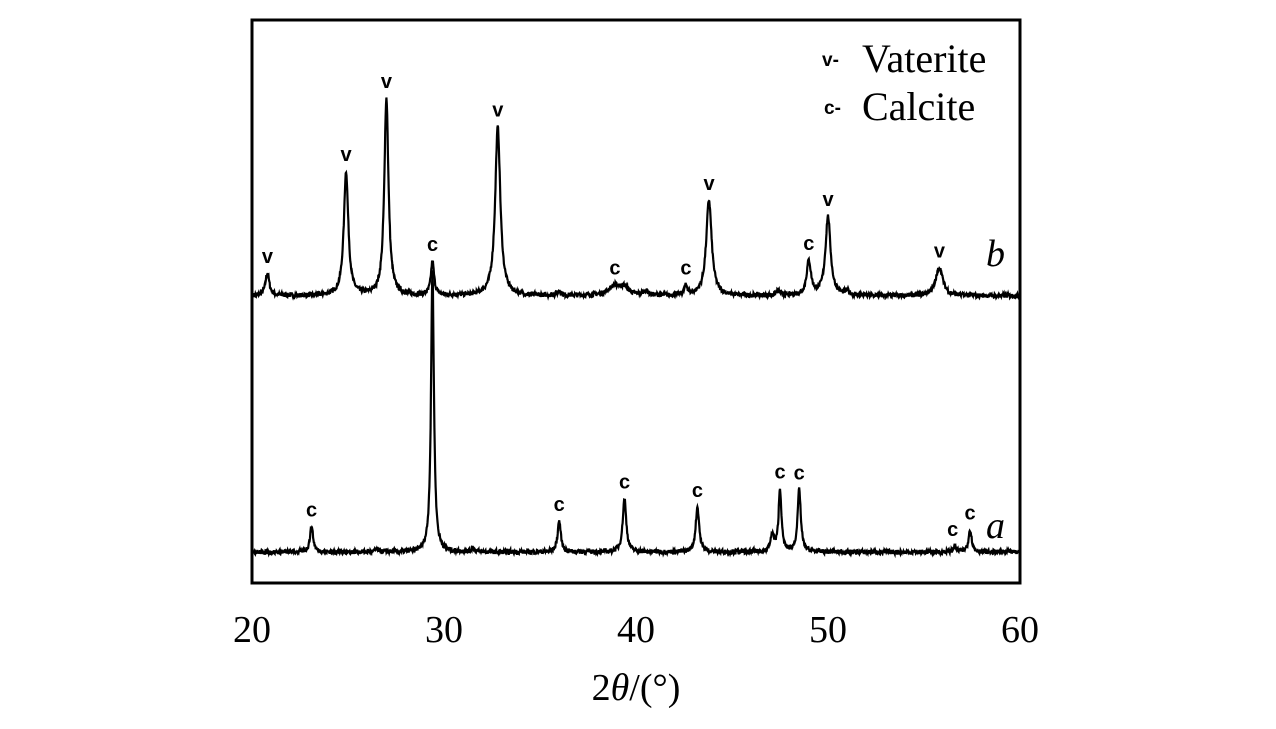 The image size is (1276, 729). Describe the element at coordinates (830, 60) in the screenshot. I see `legend-symbol-vaterite: v-` at that location.